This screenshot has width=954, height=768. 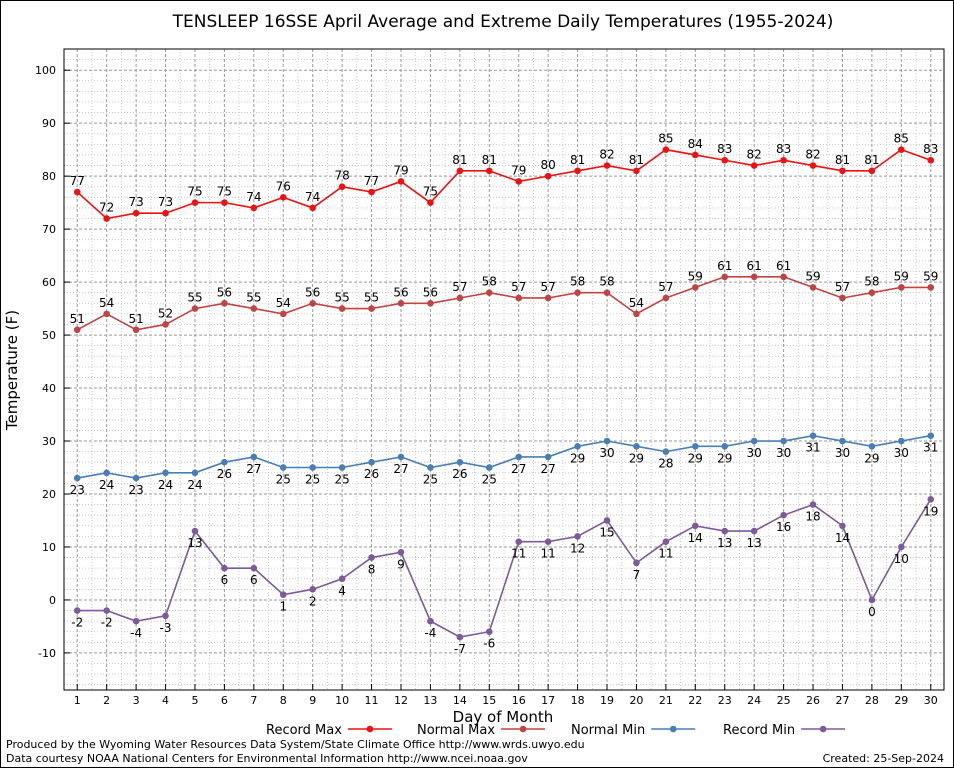 I want to click on legend-item: Normal Min, so click(x=633, y=730).